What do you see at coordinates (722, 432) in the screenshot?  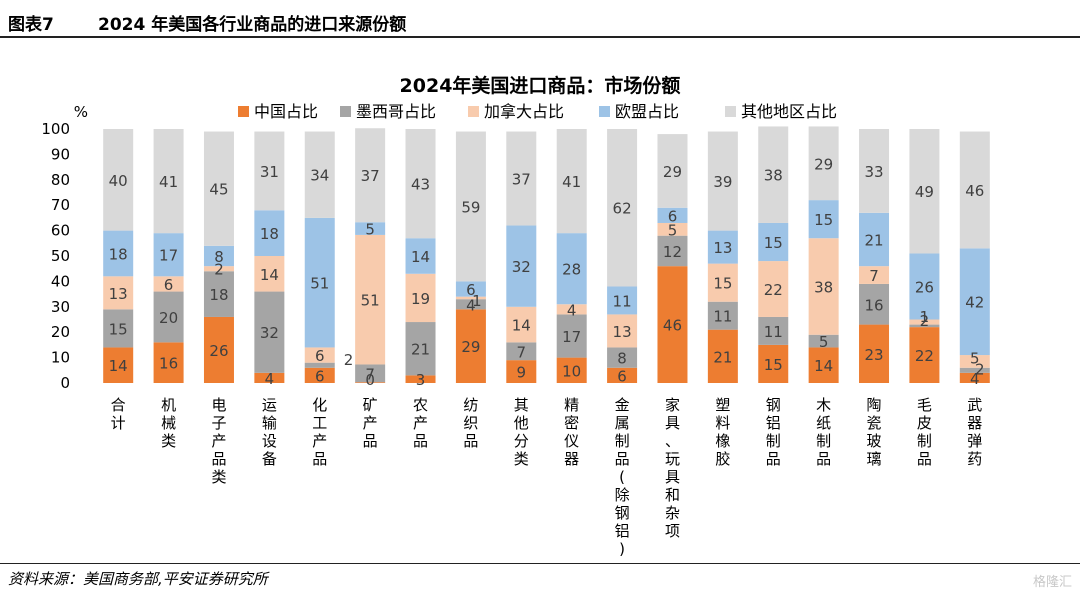 I see `x-tick-label: 塑料橡胶` at bounding box center [722, 432].